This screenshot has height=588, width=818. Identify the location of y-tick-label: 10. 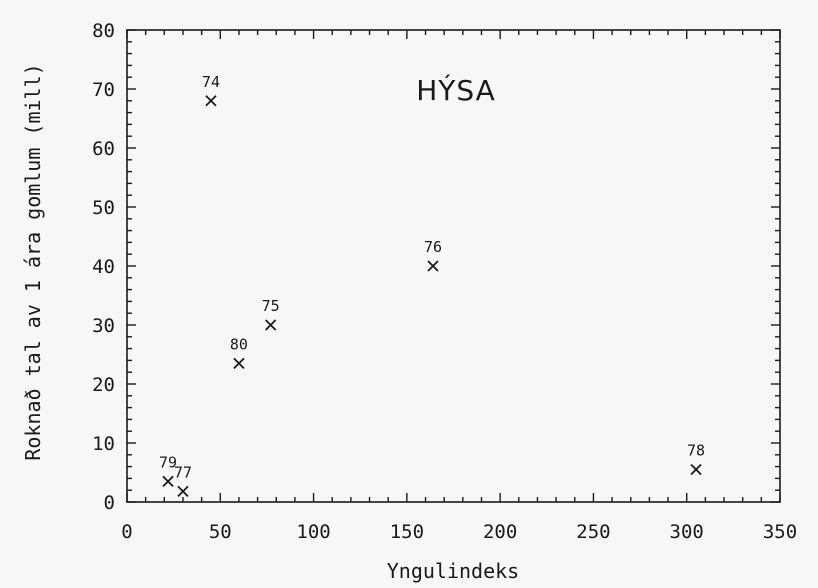
(103, 444).